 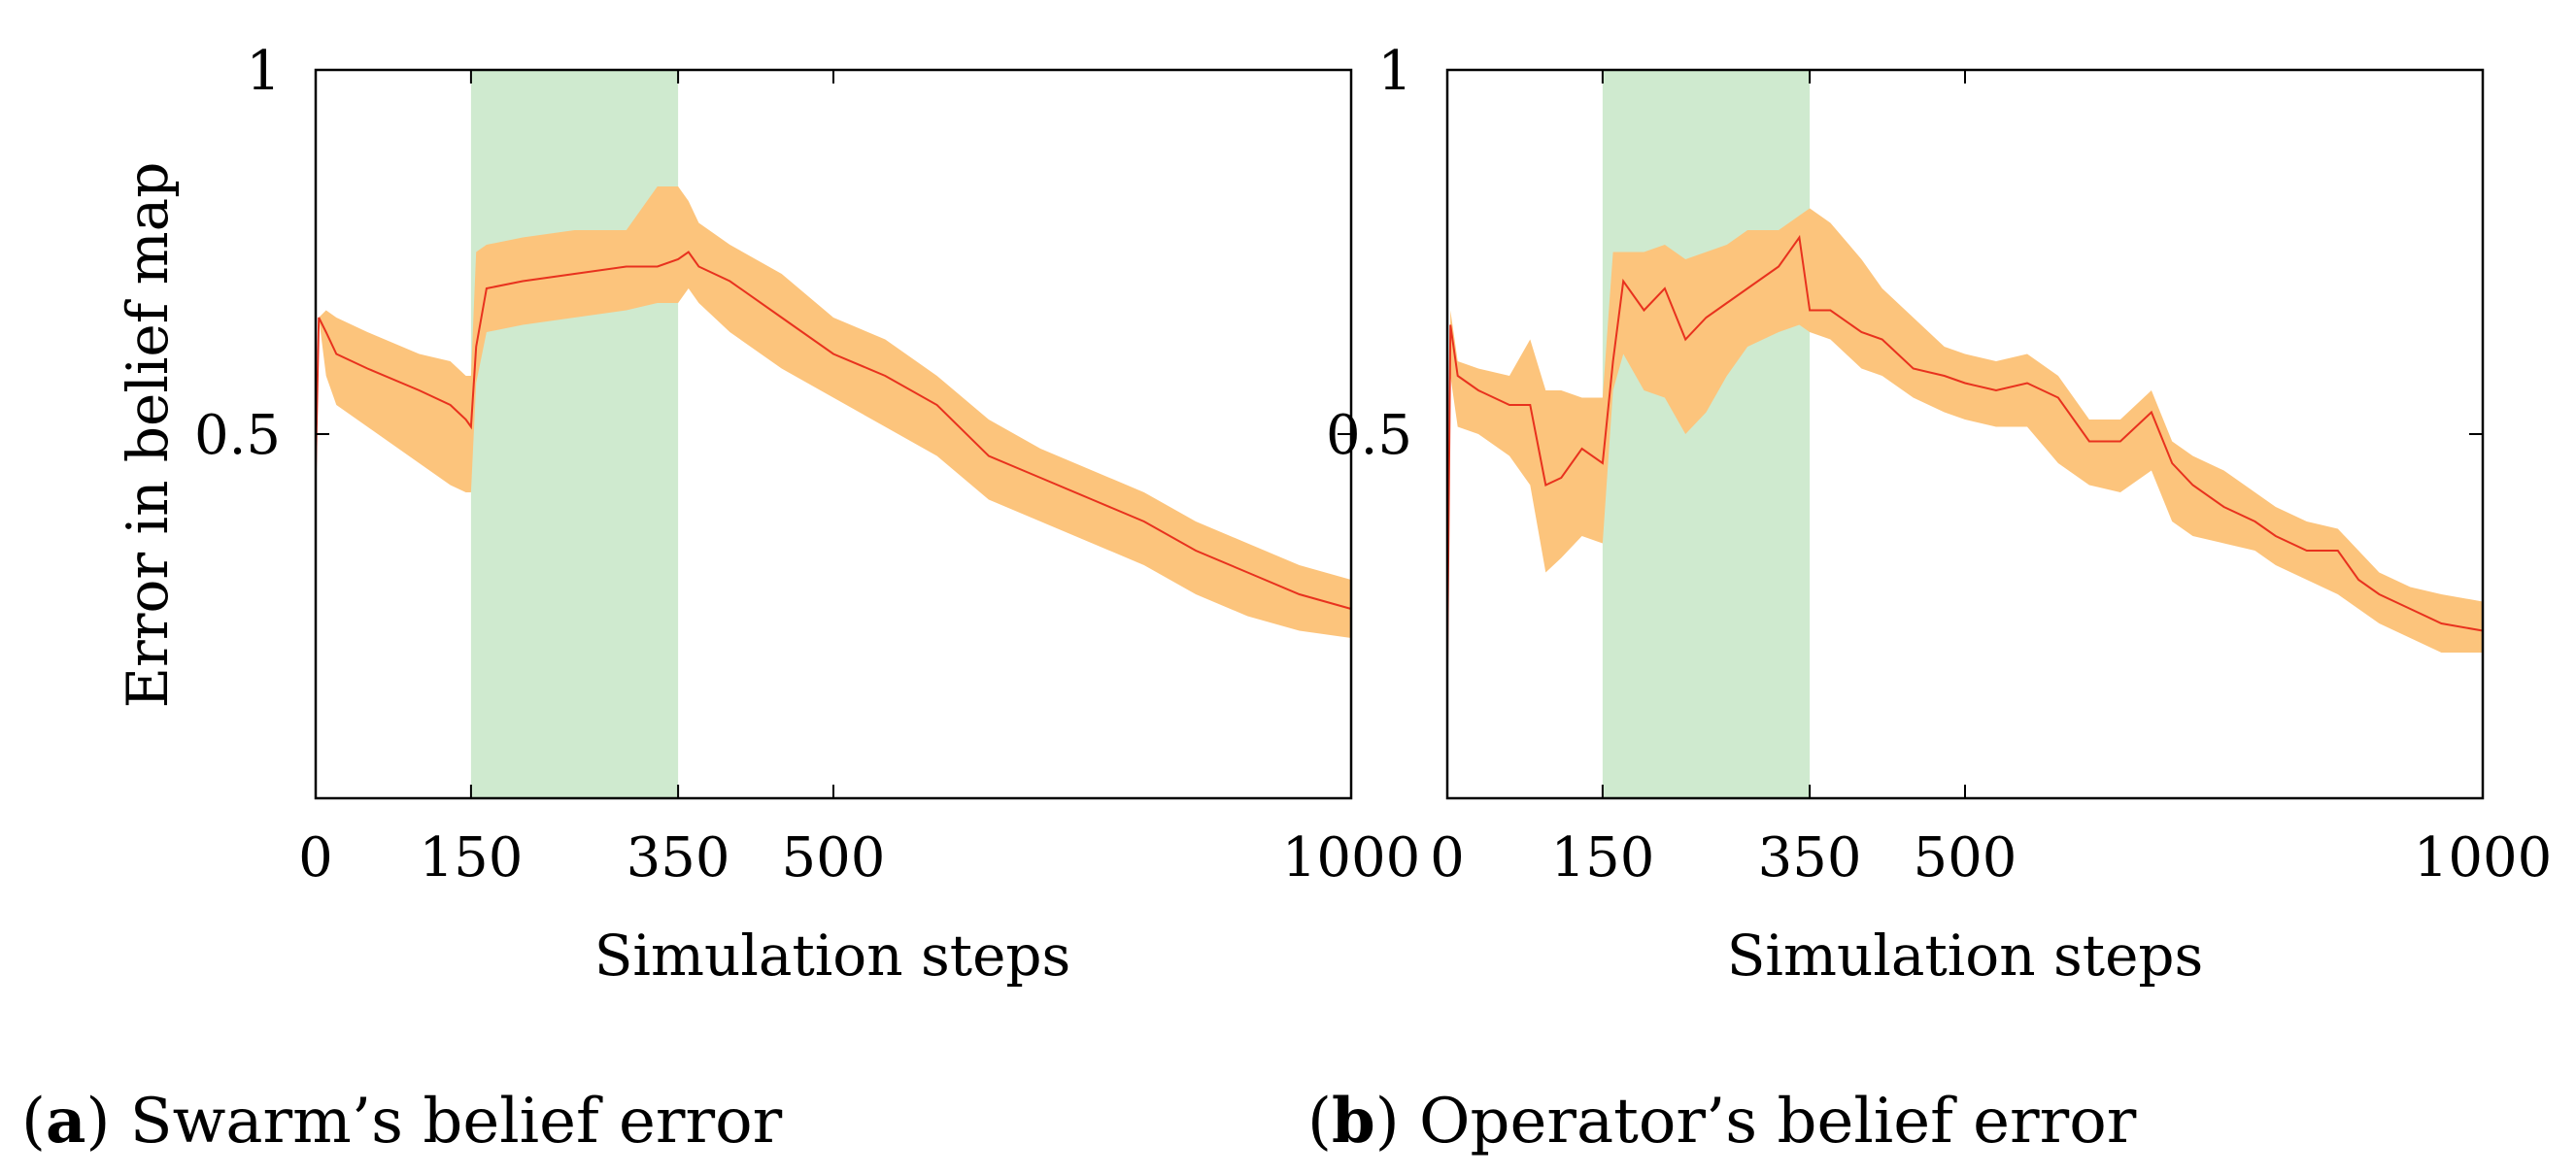 What do you see at coordinates (148, 435) in the screenshot?
I see `y-axis-label: Error in belief map` at bounding box center [148, 435].